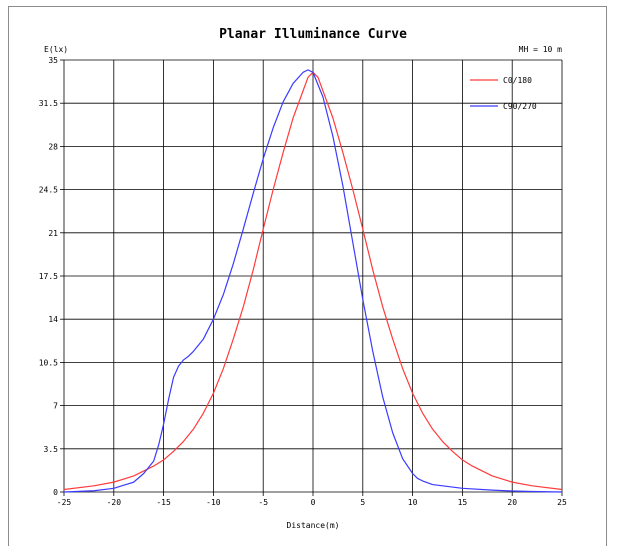  What do you see at coordinates (114, 502) in the screenshot?
I see `x-tick-label: -20` at bounding box center [114, 502].